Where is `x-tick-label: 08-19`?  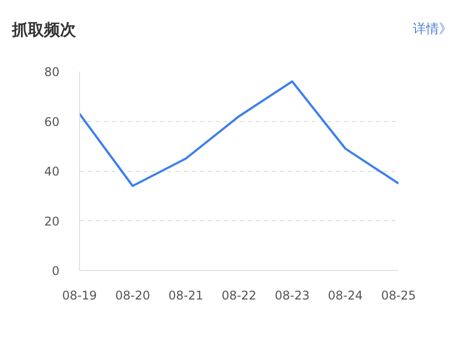
x-tick-label: 08-19 is located at coordinates (79, 295).